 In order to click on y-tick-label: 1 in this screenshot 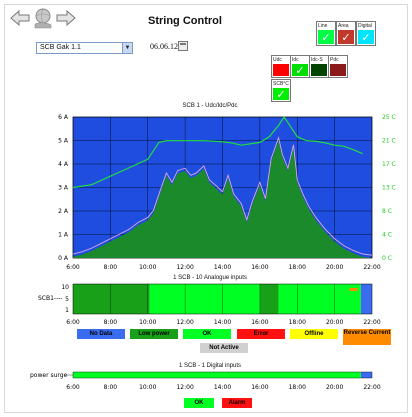, I will do `click(67, 310)`.